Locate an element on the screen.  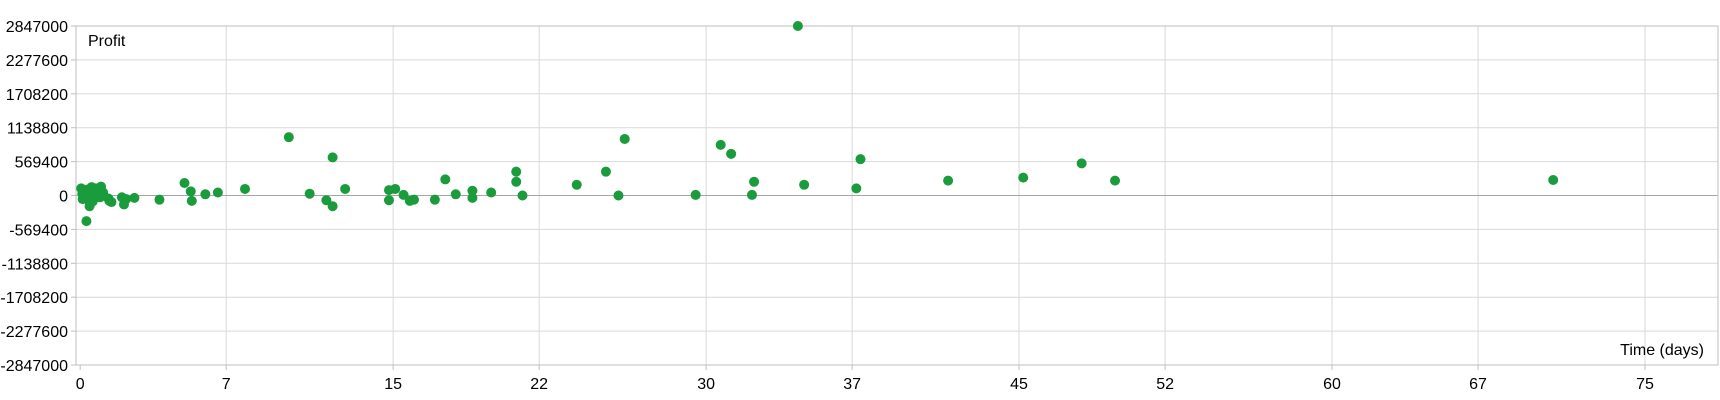
x-tick-label: 0 is located at coordinates (80, 384).